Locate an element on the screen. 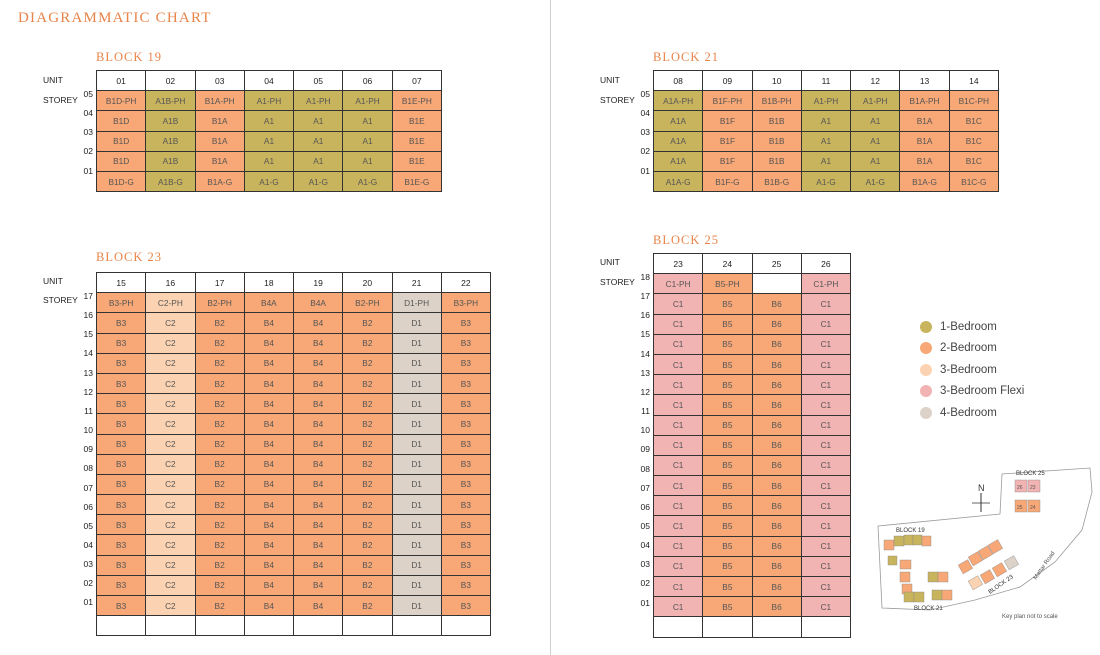 This screenshot has width=1100, height=655. storey-number: 04 is located at coordinates (645, 113).